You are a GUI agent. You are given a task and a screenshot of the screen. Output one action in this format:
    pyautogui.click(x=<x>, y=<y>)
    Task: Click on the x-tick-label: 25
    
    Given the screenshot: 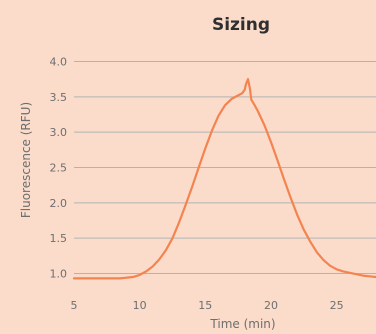 What is the action you would take?
    pyautogui.click(x=337, y=305)
    